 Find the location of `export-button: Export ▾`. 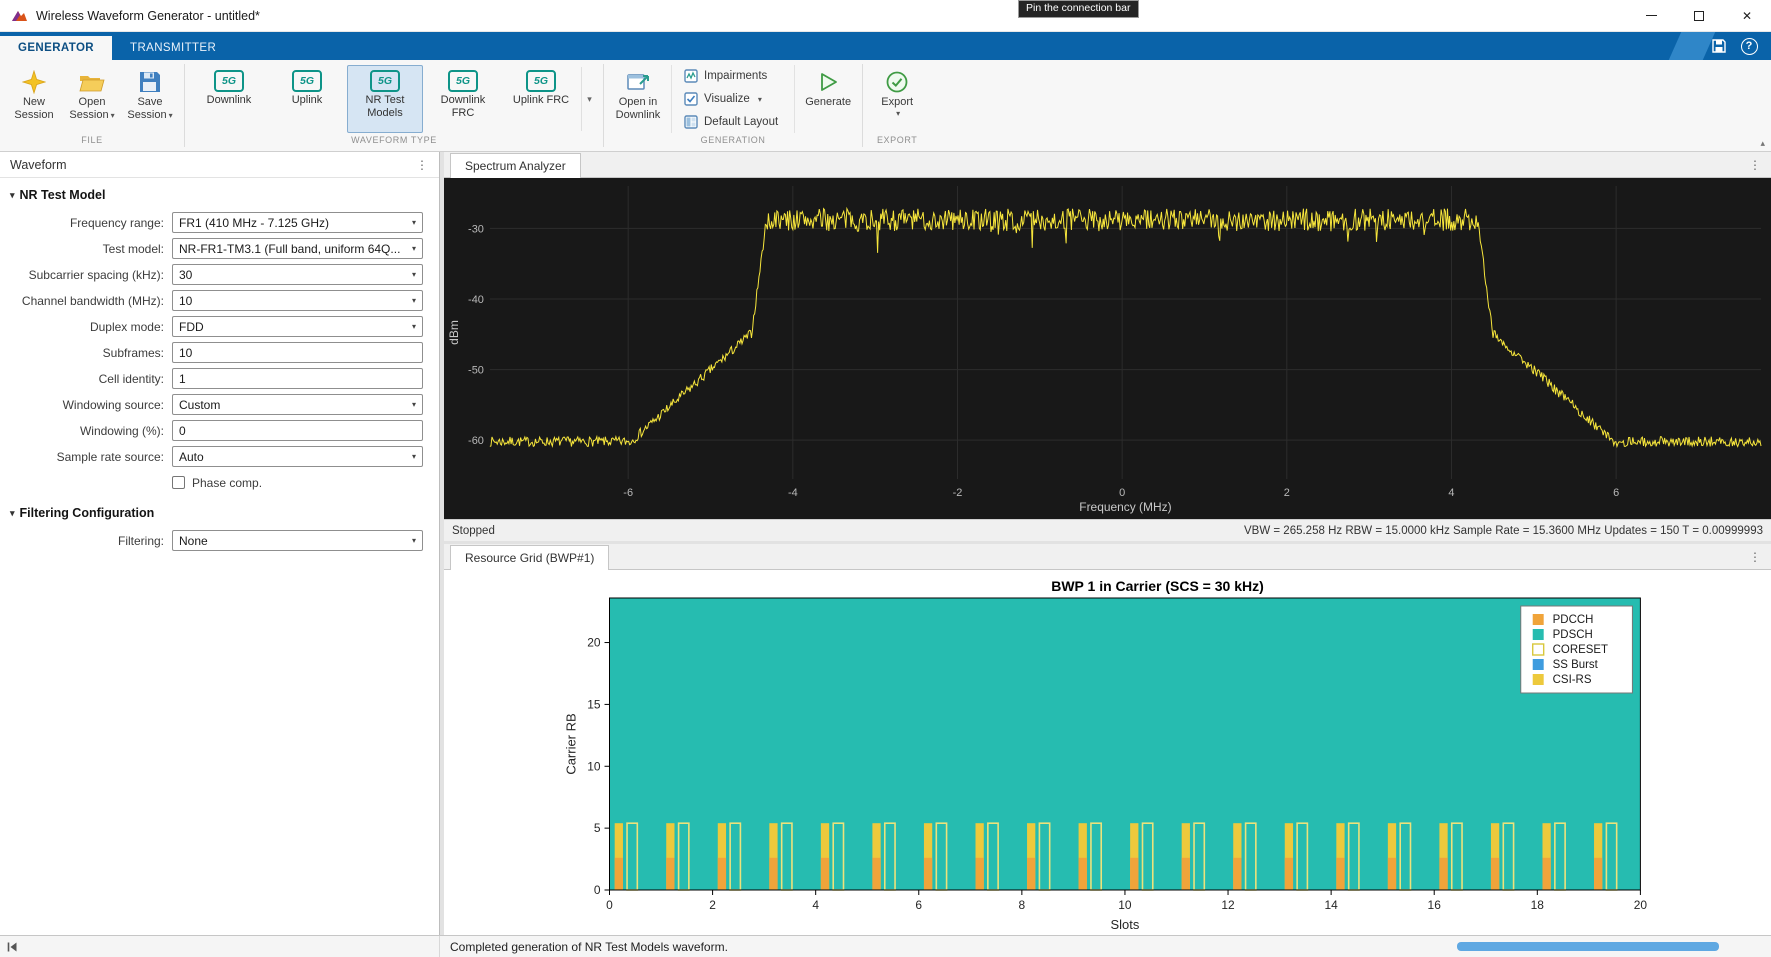

export-button: Export ▾ is located at coordinates (897, 99).